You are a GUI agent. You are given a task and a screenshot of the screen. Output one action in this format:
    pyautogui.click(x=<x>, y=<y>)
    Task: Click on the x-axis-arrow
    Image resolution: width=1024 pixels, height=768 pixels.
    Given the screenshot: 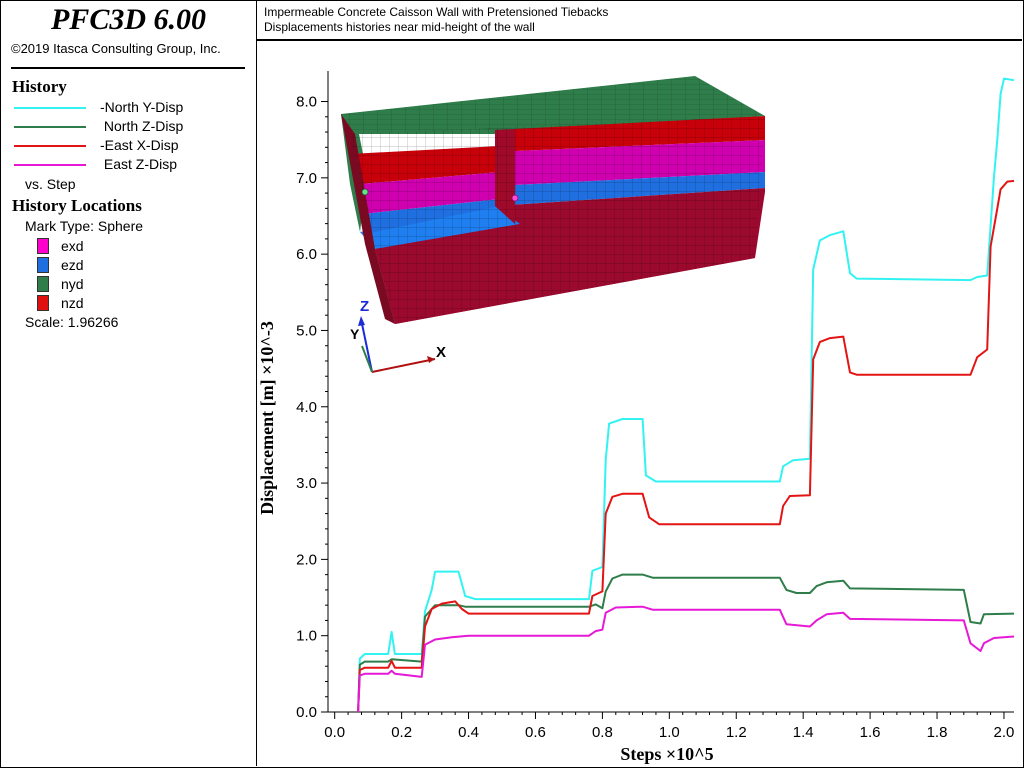 What is the action you would take?
    pyautogui.click(x=403, y=365)
    